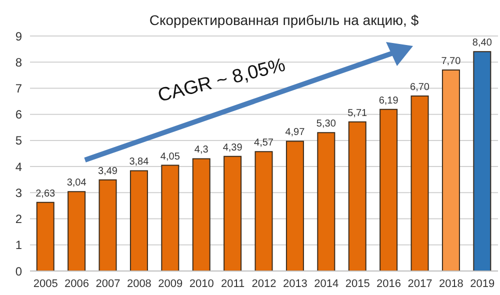 The width and height of the screenshot is (500, 295). Describe the element at coordinates (451, 284) in the screenshot. I see `x-tick-label: 2018` at that location.